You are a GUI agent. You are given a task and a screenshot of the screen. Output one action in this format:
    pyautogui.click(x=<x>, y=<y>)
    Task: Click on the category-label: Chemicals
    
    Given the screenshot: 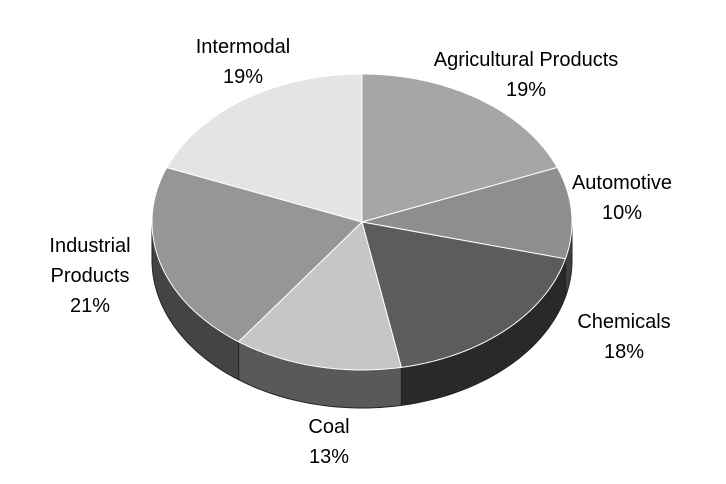 What is the action you would take?
    pyautogui.click(x=624, y=322)
    